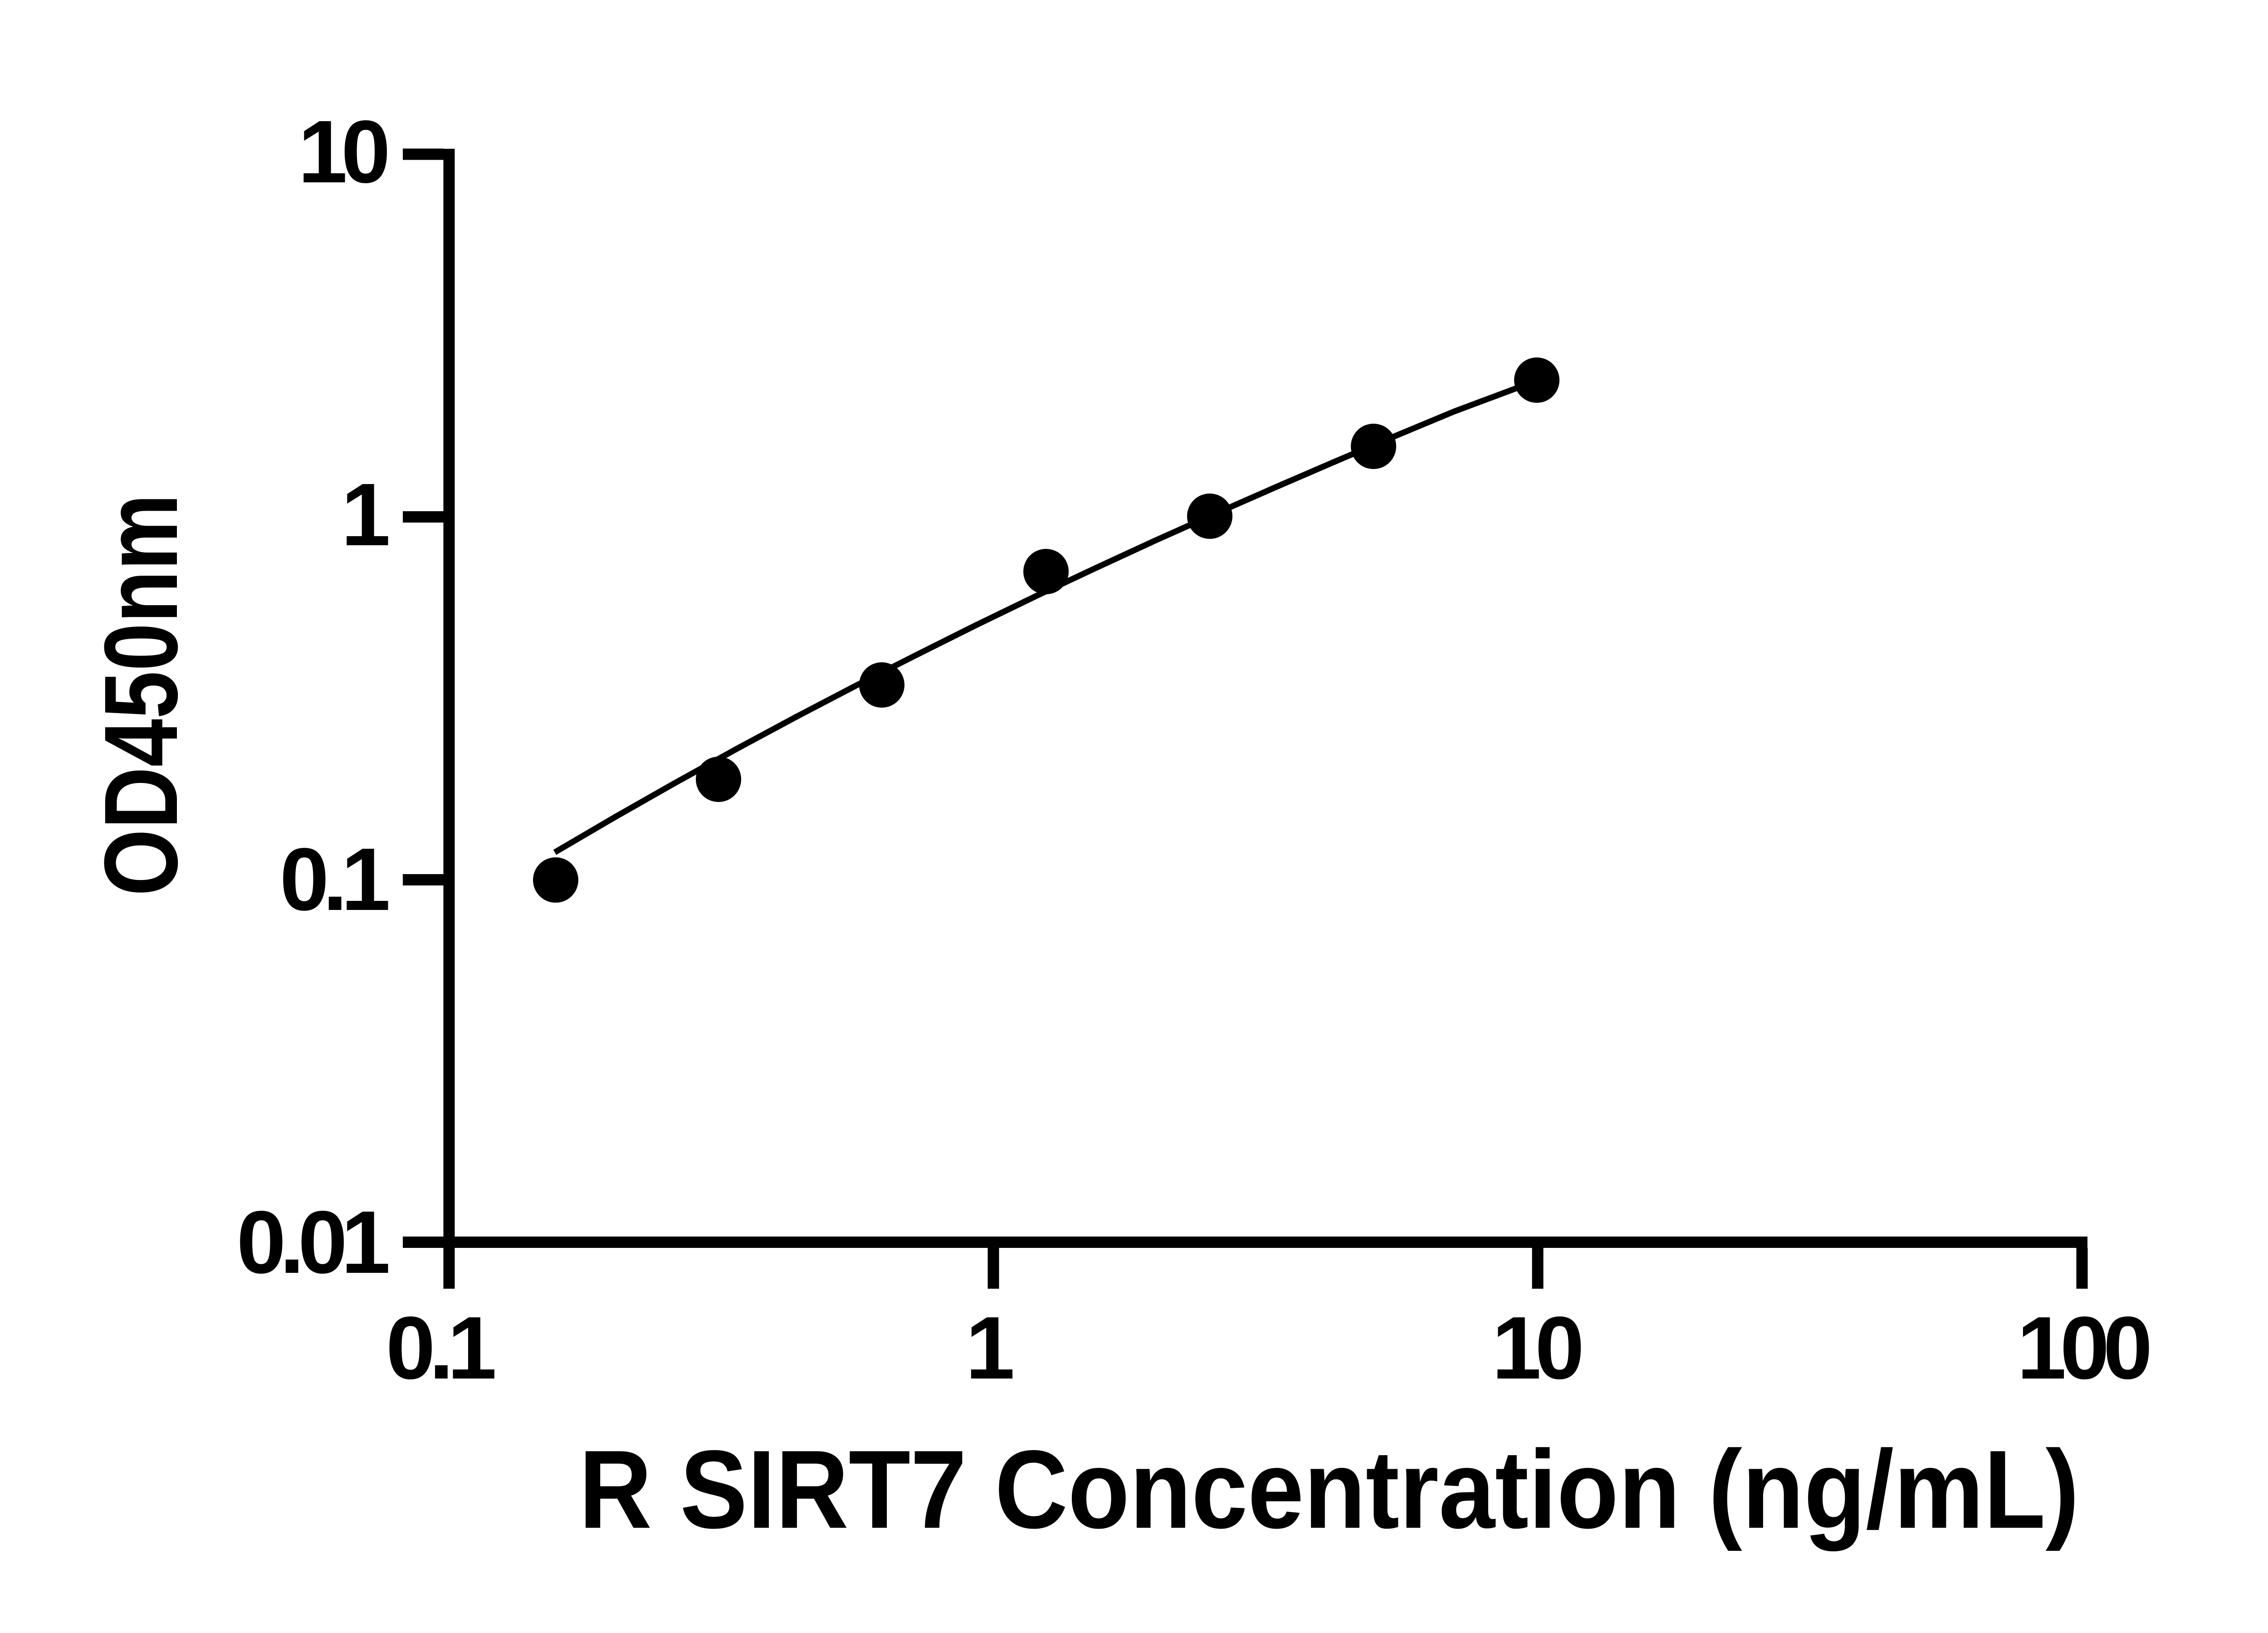  What do you see at coordinates (141, 695) in the screenshot?
I see `svg-text: OD450nm` at bounding box center [141, 695].